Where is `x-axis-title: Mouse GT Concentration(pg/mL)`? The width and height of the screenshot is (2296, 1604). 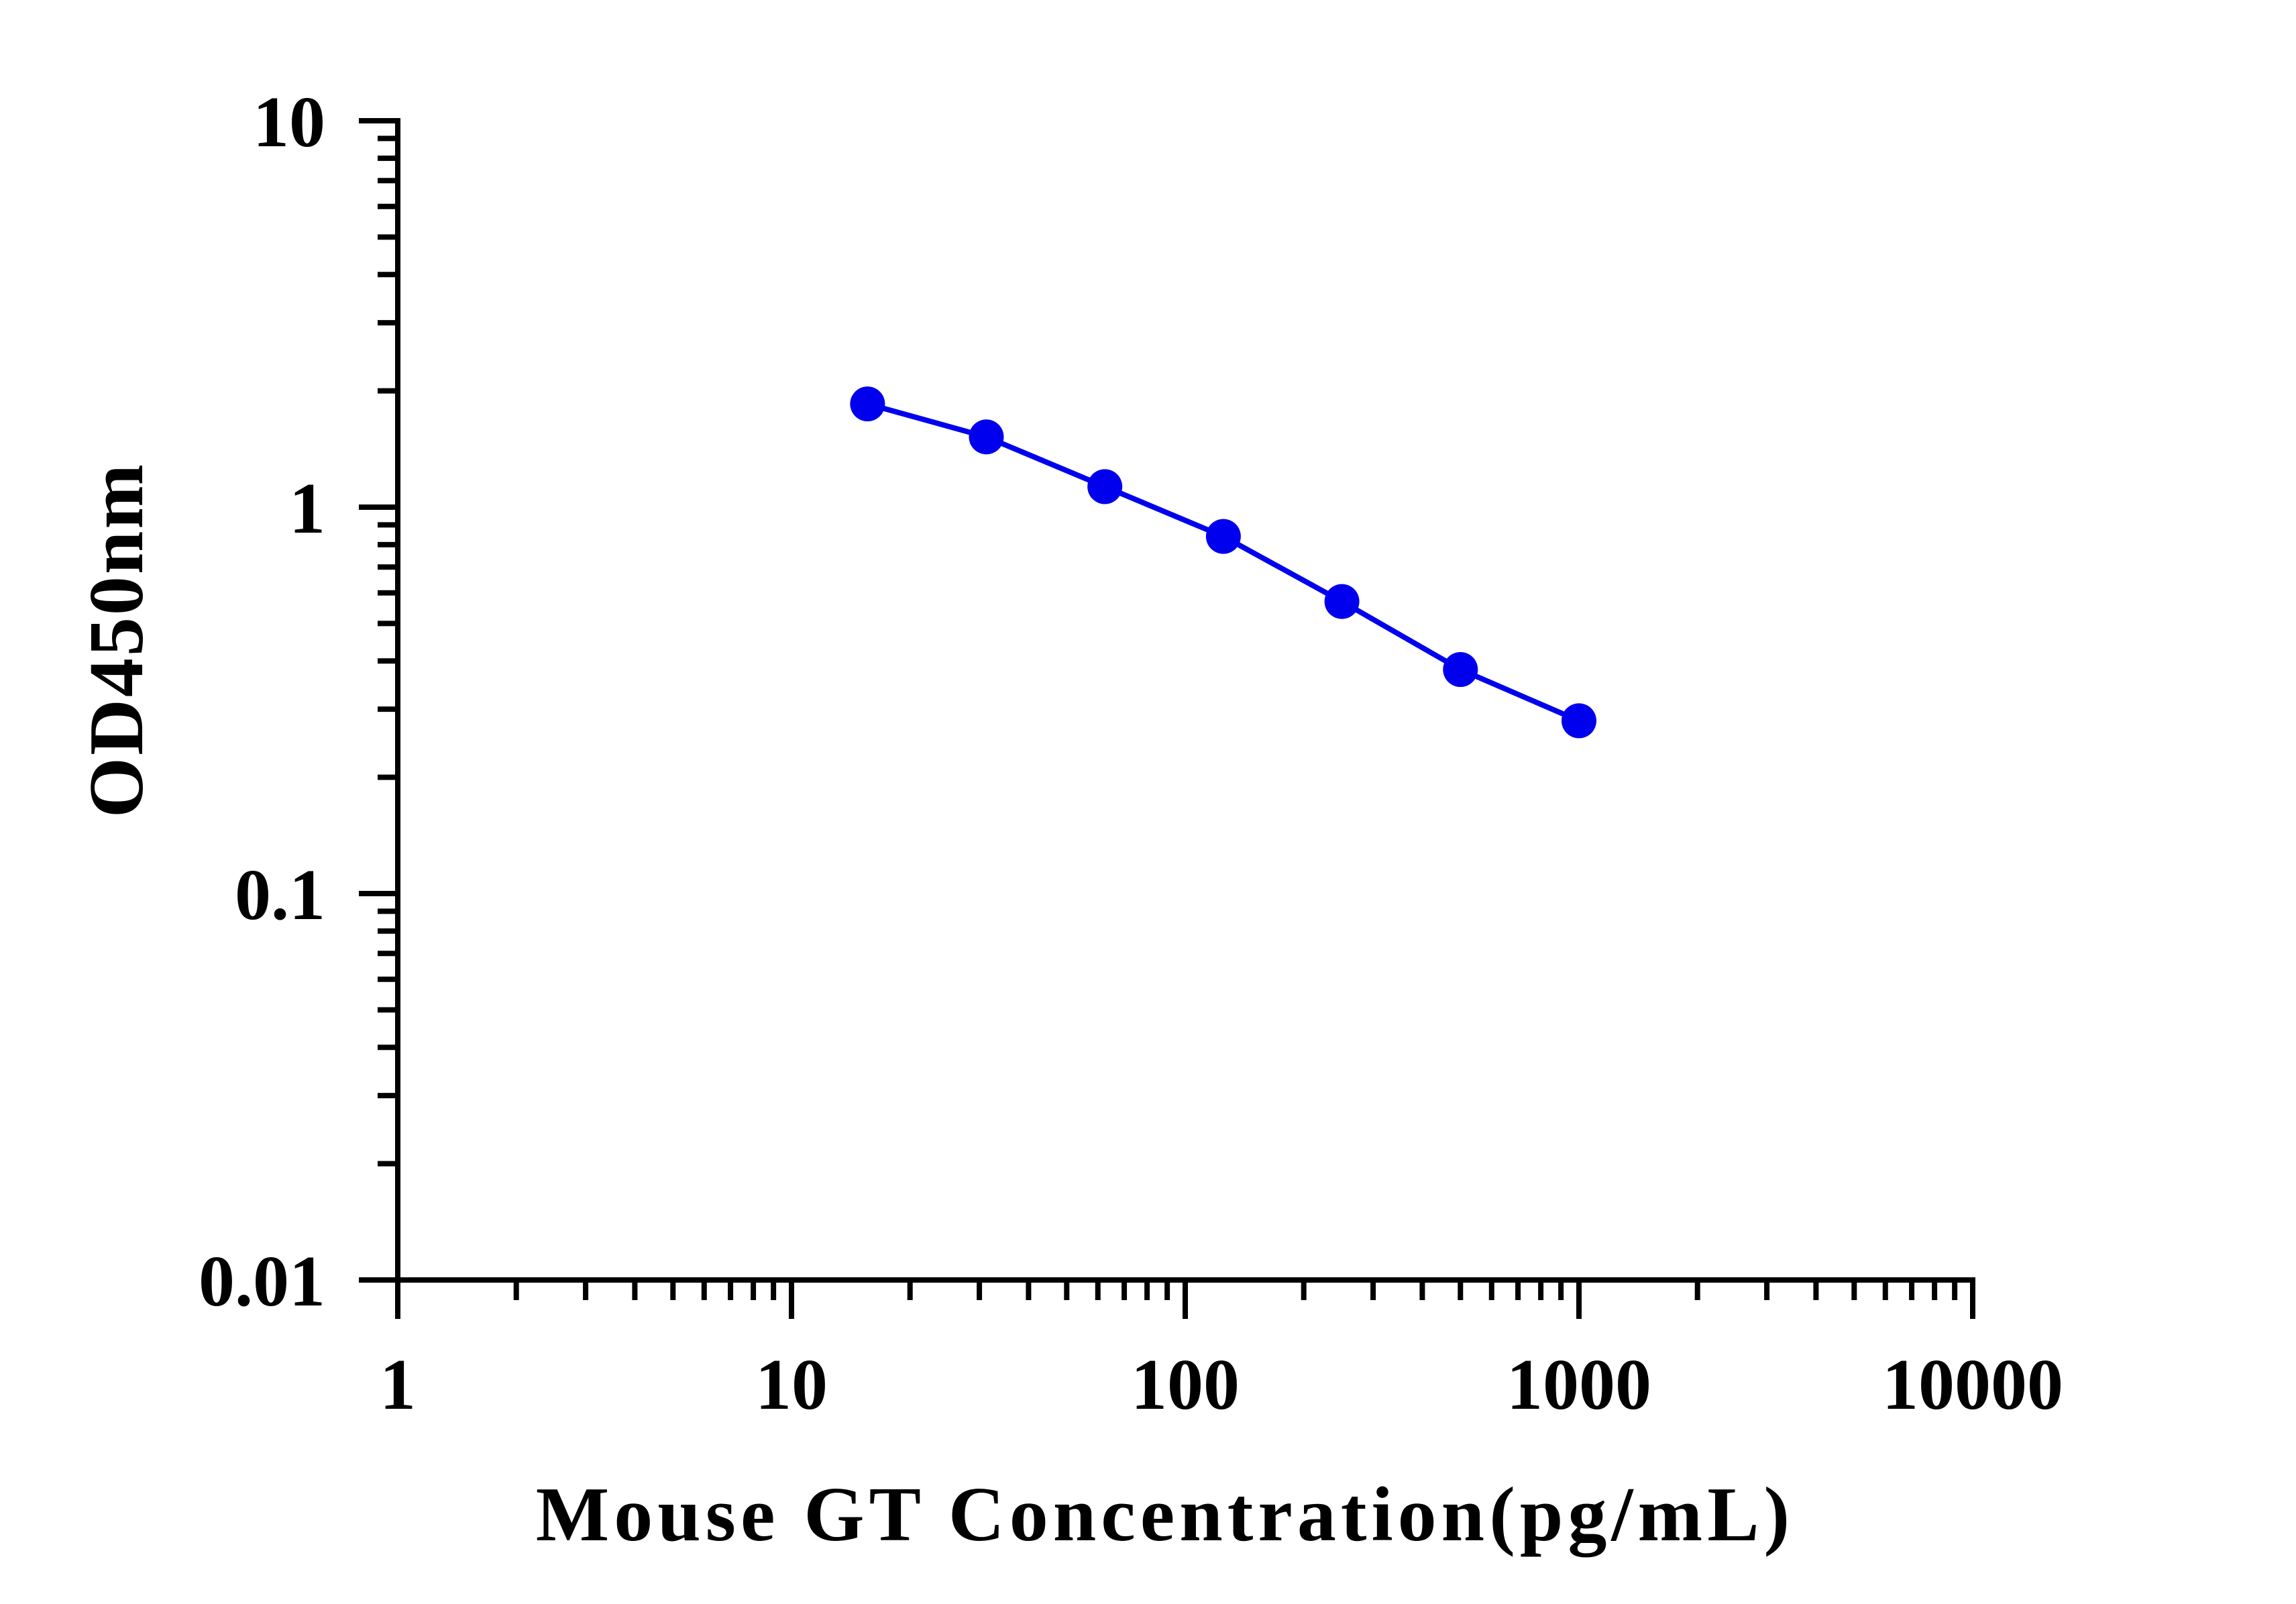 x-axis-title: Mouse GT Concentration(pg/mL) is located at coordinates (1165, 1515).